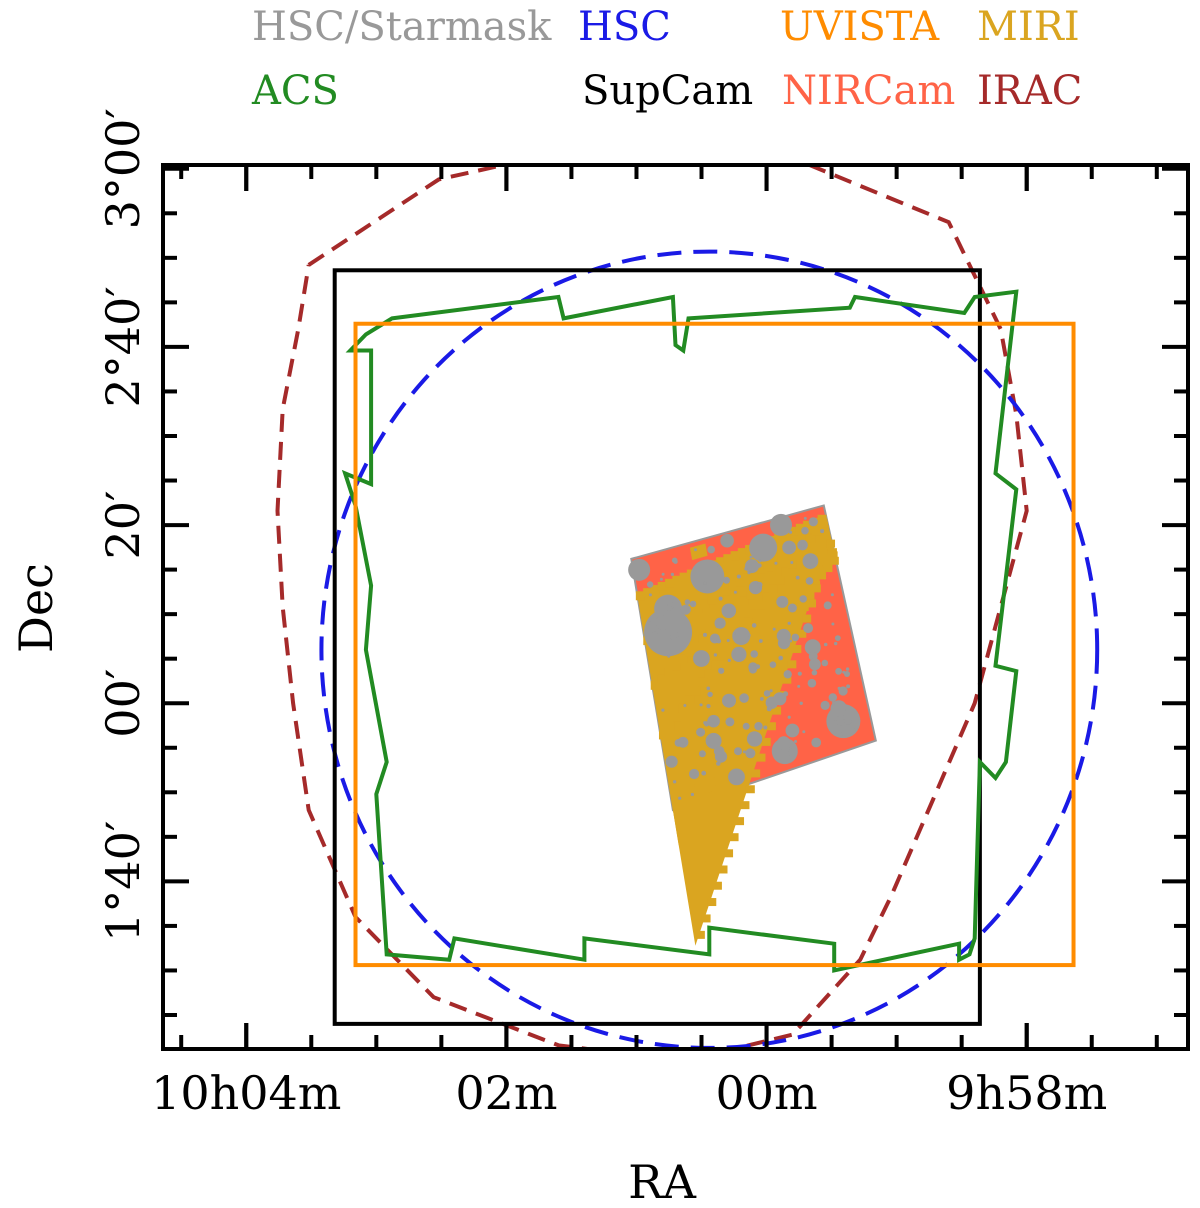  What do you see at coordinates (667, 91) in the screenshot?
I see `legend-supcam: SupCam` at bounding box center [667, 91].